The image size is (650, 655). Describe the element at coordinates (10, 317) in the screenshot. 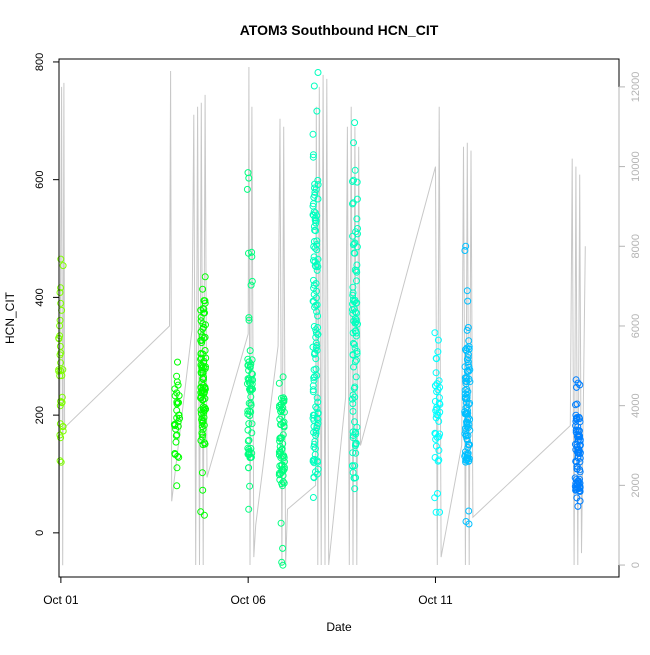

I see `y-axis-label: HCN_CIT` at that location.